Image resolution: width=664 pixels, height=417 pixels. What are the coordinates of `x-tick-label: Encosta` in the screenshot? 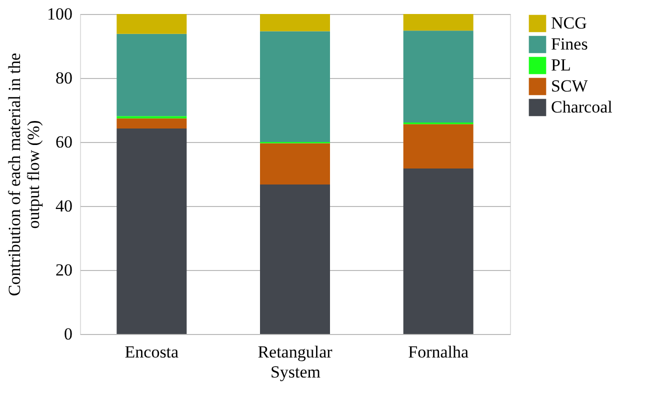 It's located at (152, 352).